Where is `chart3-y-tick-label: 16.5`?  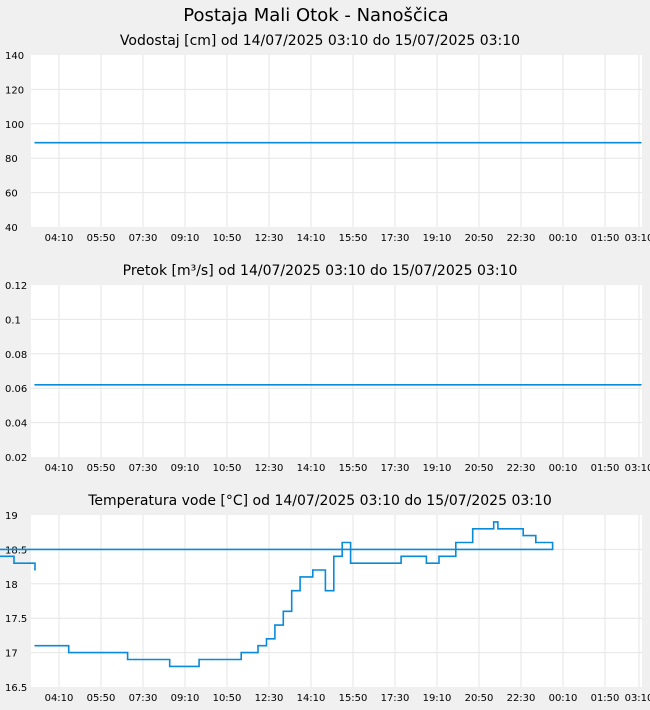 chart3-y-tick-label: 16.5 is located at coordinates (16, 688).